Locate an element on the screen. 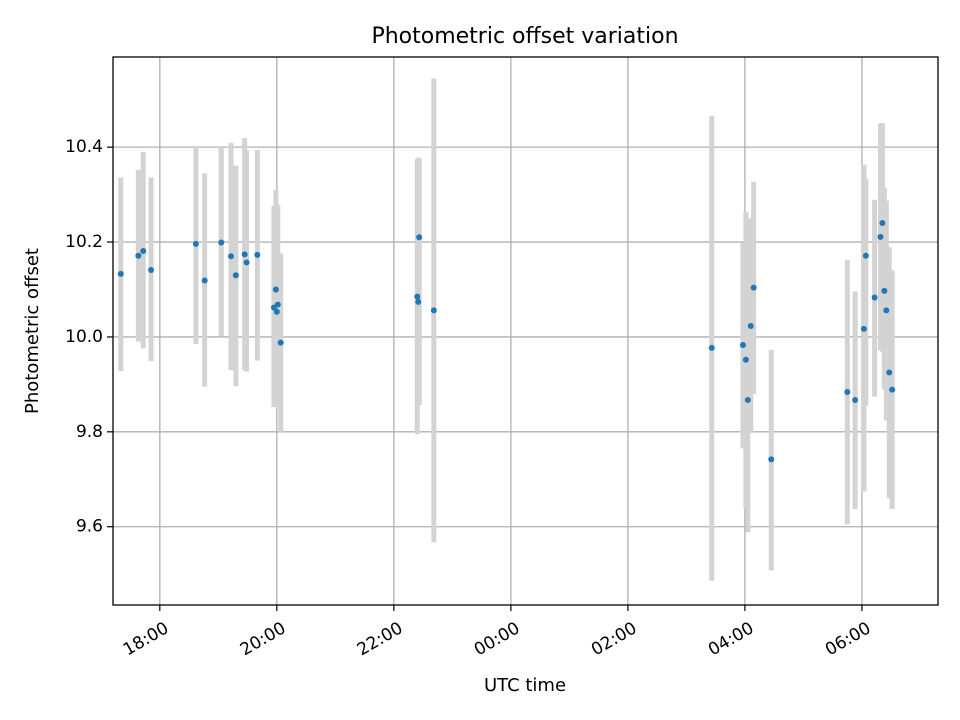 The width and height of the screenshot is (960, 720). y-tick-label: 10.4 is located at coordinates (84, 147).